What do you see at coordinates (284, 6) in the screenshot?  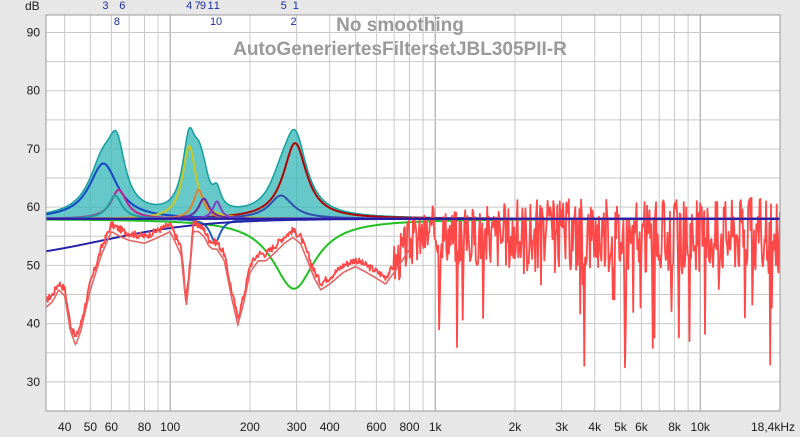 I see `filter-marker-label: 5` at bounding box center [284, 6].